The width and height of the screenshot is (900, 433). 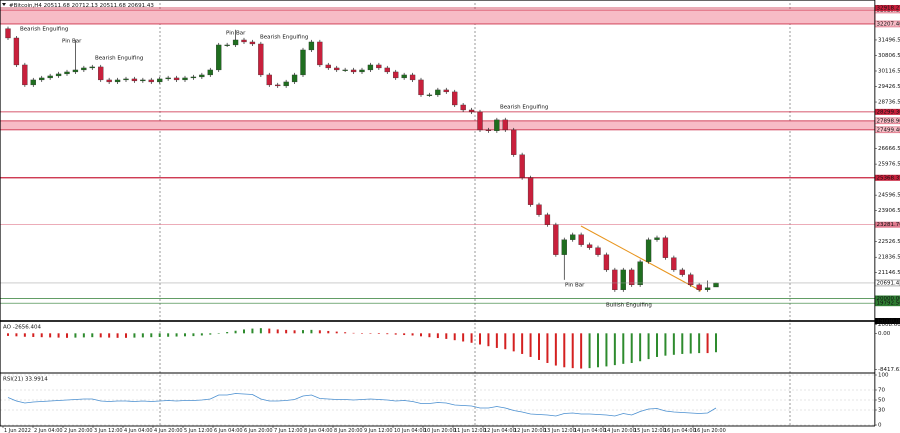 What do you see at coordinates (887, 298) in the screenshot?
I see `level-label-bg` at bounding box center [887, 298].